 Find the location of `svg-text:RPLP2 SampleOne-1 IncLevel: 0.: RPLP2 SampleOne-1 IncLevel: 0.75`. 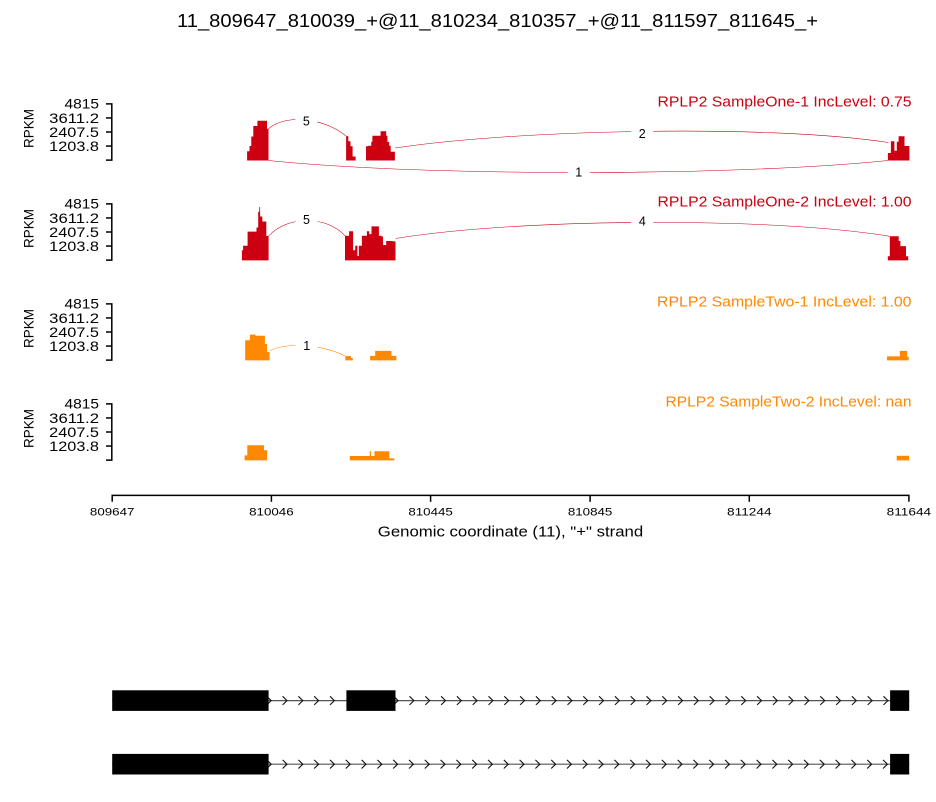

svg-text:RPLP2 SampleOne-1 IncLevel: 0.: RPLP2 SampleOne-1 IncLevel: 0.75 is located at coordinates (785, 101).